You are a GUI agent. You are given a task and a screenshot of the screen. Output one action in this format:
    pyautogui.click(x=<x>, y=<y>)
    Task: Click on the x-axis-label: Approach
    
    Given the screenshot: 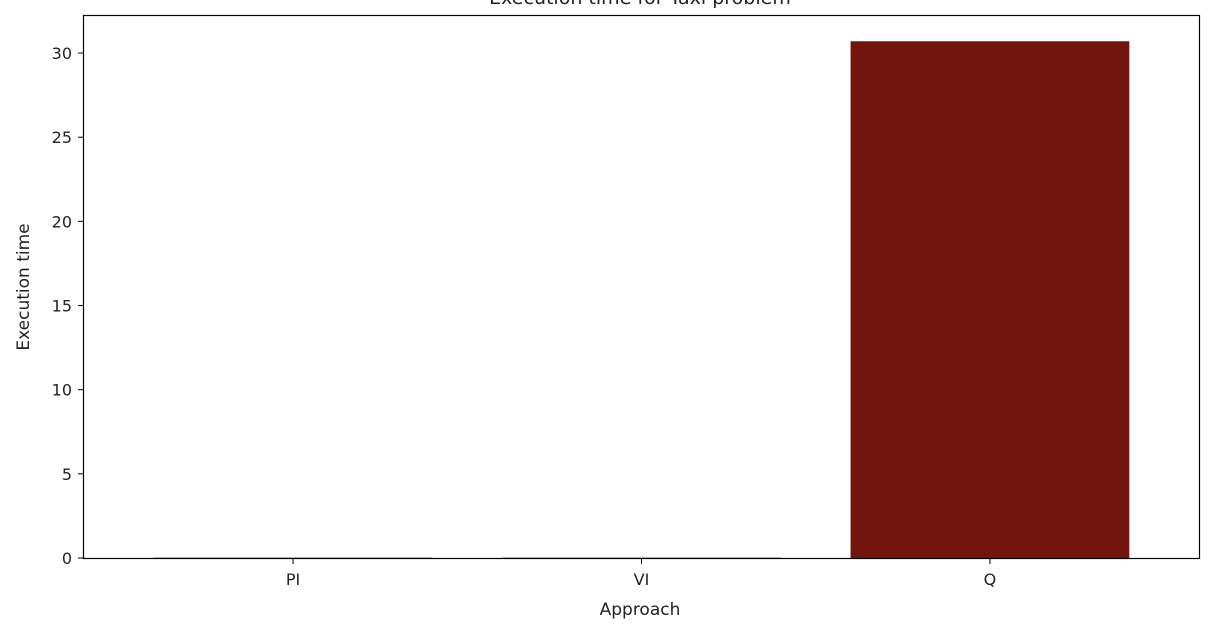 What is the action you would take?
    pyautogui.click(x=640, y=610)
    